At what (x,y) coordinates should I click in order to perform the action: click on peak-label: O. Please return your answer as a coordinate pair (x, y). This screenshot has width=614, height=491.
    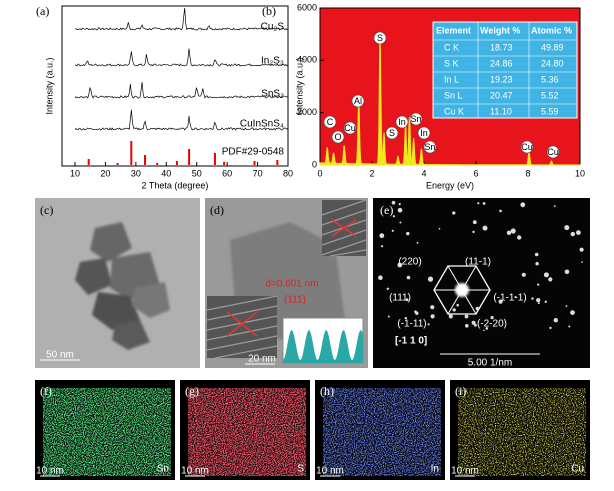
    Looking at the image, I should click on (337, 137).